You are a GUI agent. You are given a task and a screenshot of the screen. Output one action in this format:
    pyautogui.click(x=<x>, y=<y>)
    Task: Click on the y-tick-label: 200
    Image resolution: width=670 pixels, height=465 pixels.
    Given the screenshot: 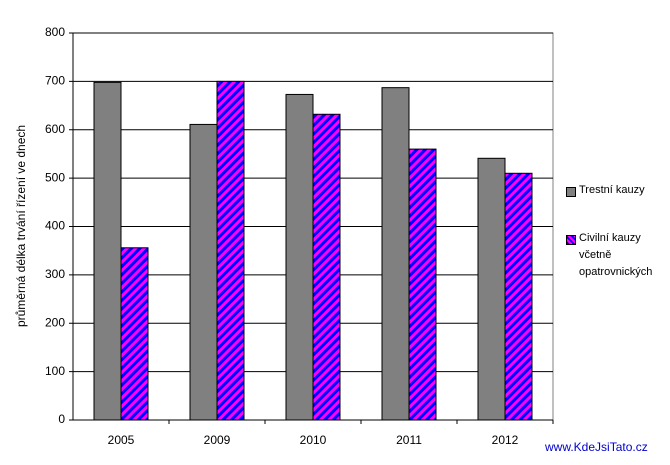 What is the action you would take?
    pyautogui.click(x=55, y=322)
    